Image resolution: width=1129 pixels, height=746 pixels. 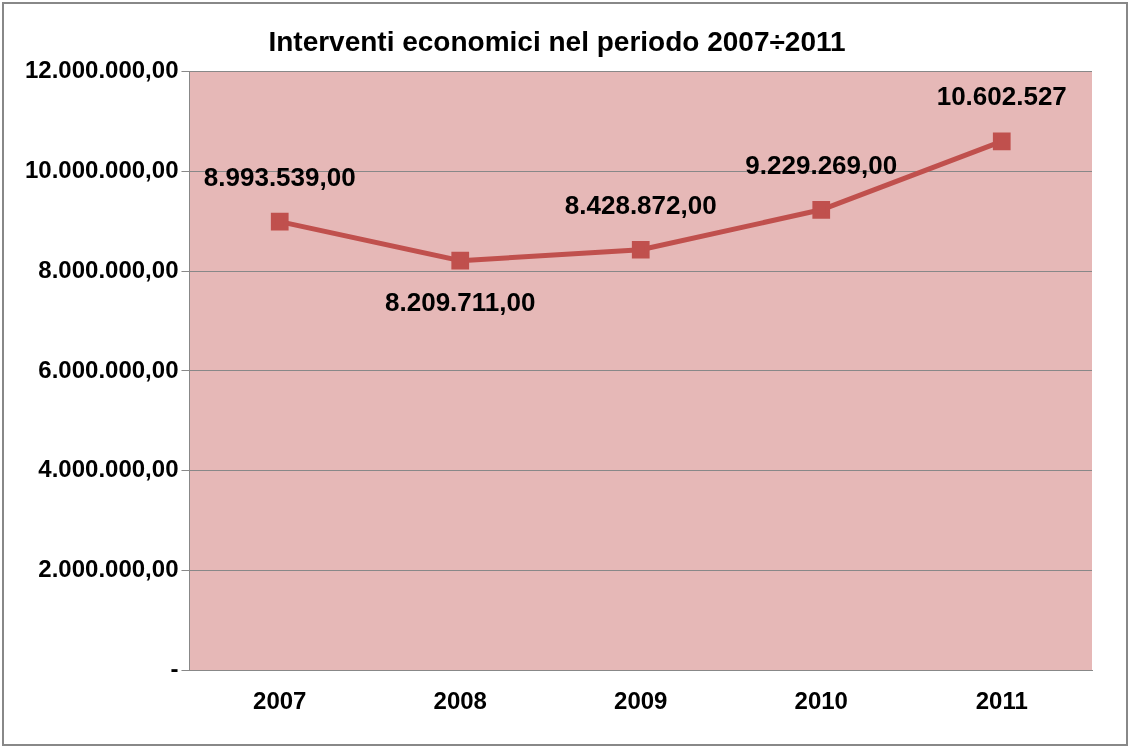 I want to click on data-label: 9.229.269,00, so click(x=821, y=164).